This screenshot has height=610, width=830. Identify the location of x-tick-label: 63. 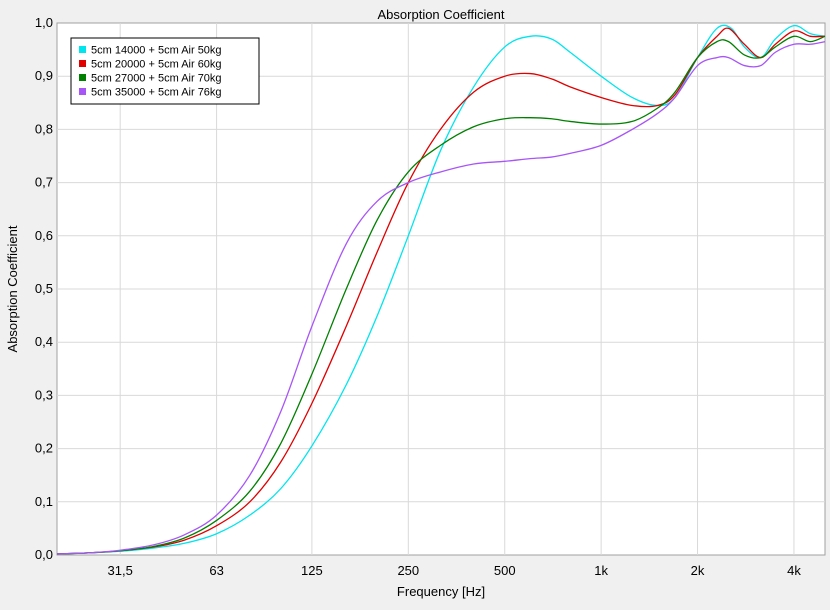
(216, 570).